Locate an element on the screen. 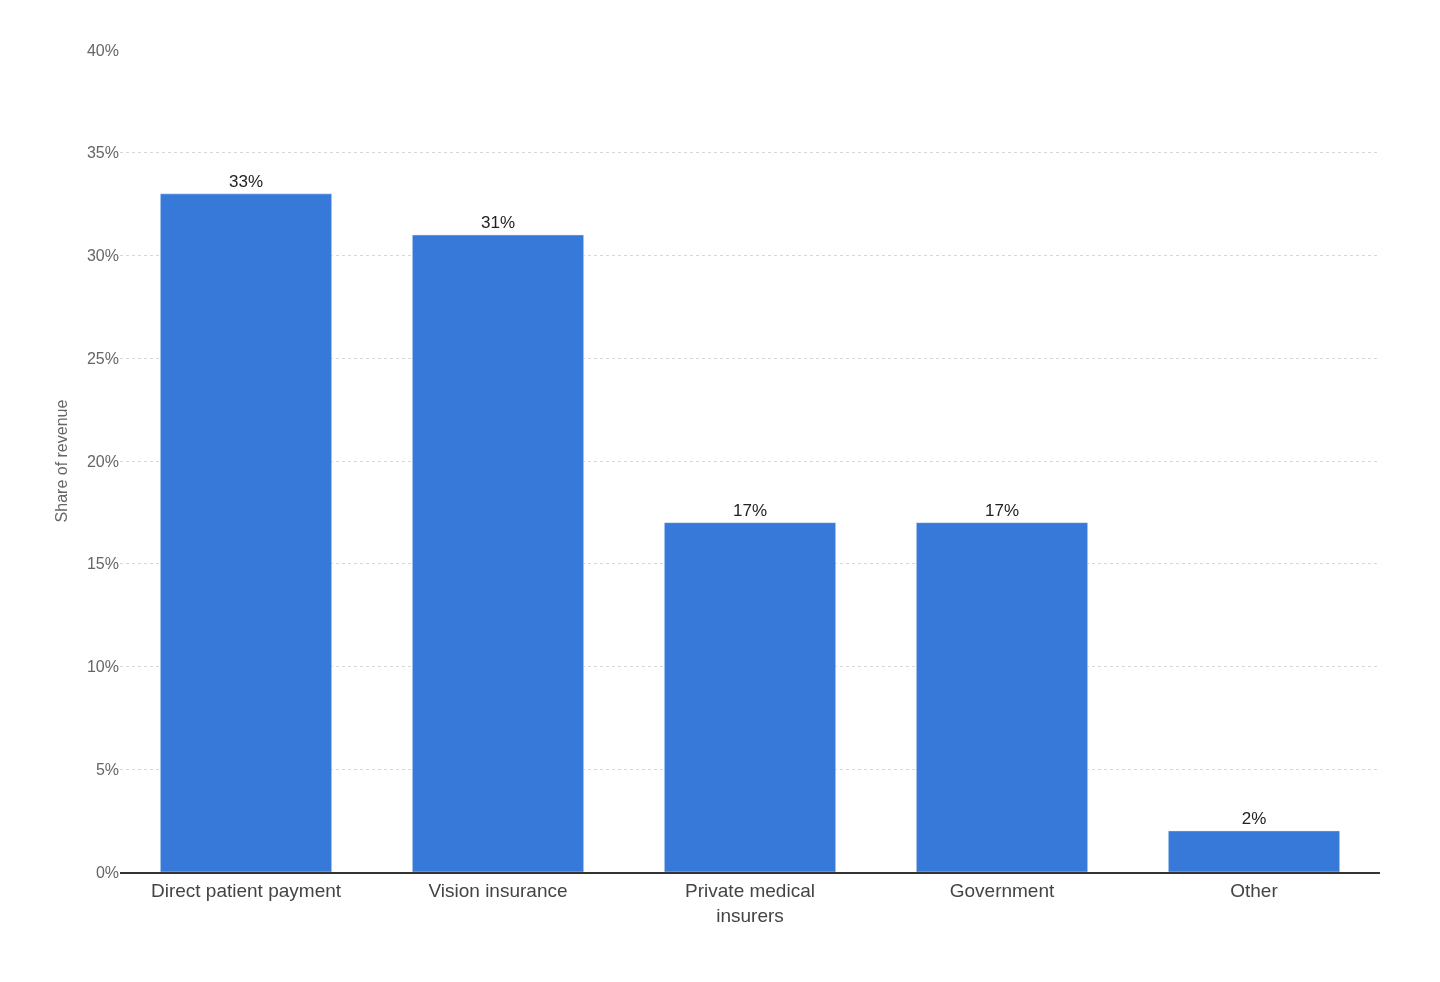 The width and height of the screenshot is (1440, 982). data-label: 31% is located at coordinates (498, 222).